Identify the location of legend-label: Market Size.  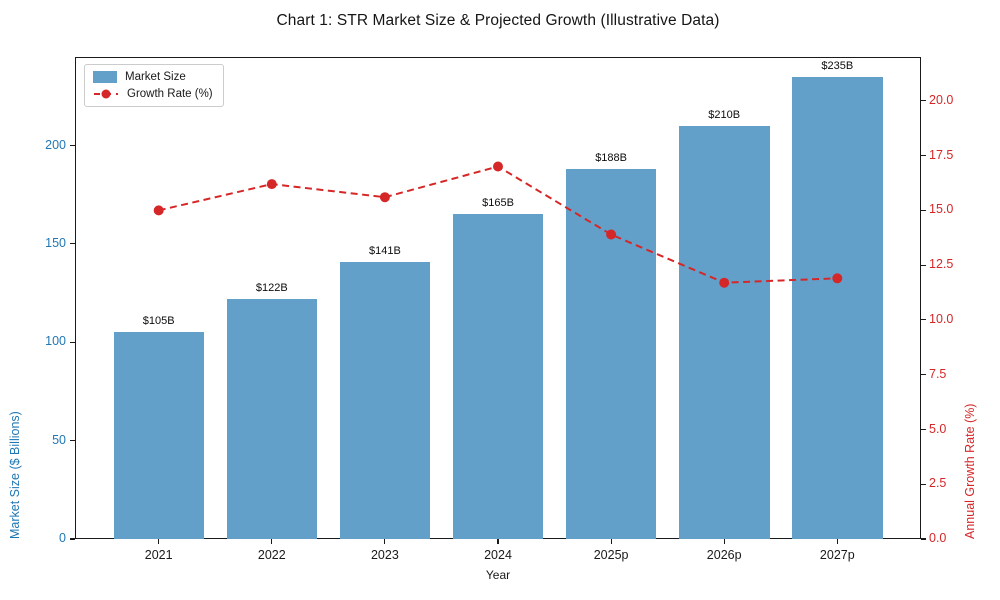
(155, 77).